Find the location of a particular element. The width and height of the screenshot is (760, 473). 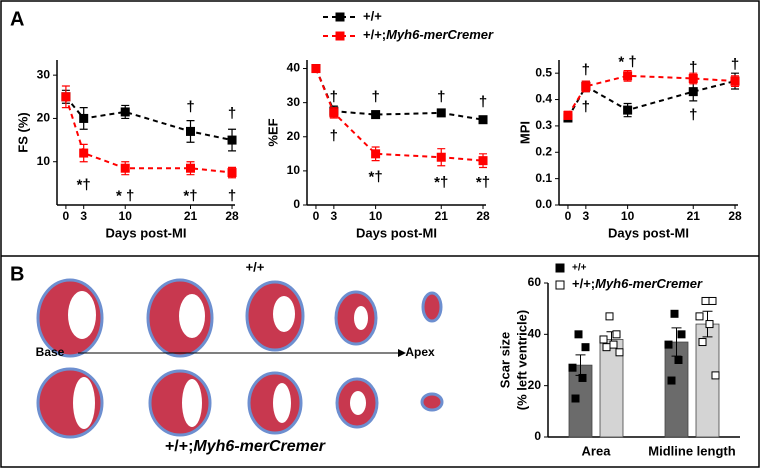

y-tick-label: 0.5 is located at coordinates (543, 72).